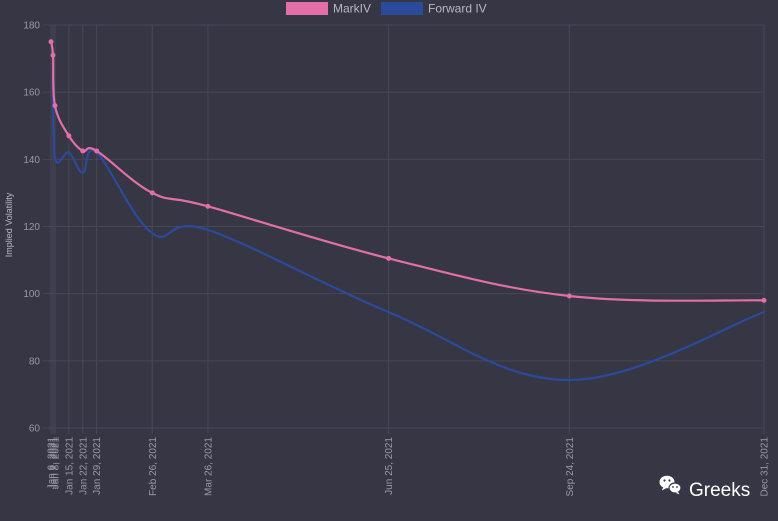 Image resolution: width=778 pixels, height=521 pixels. I want to click on legend-swatch-forward-iv, so click(402, 8).